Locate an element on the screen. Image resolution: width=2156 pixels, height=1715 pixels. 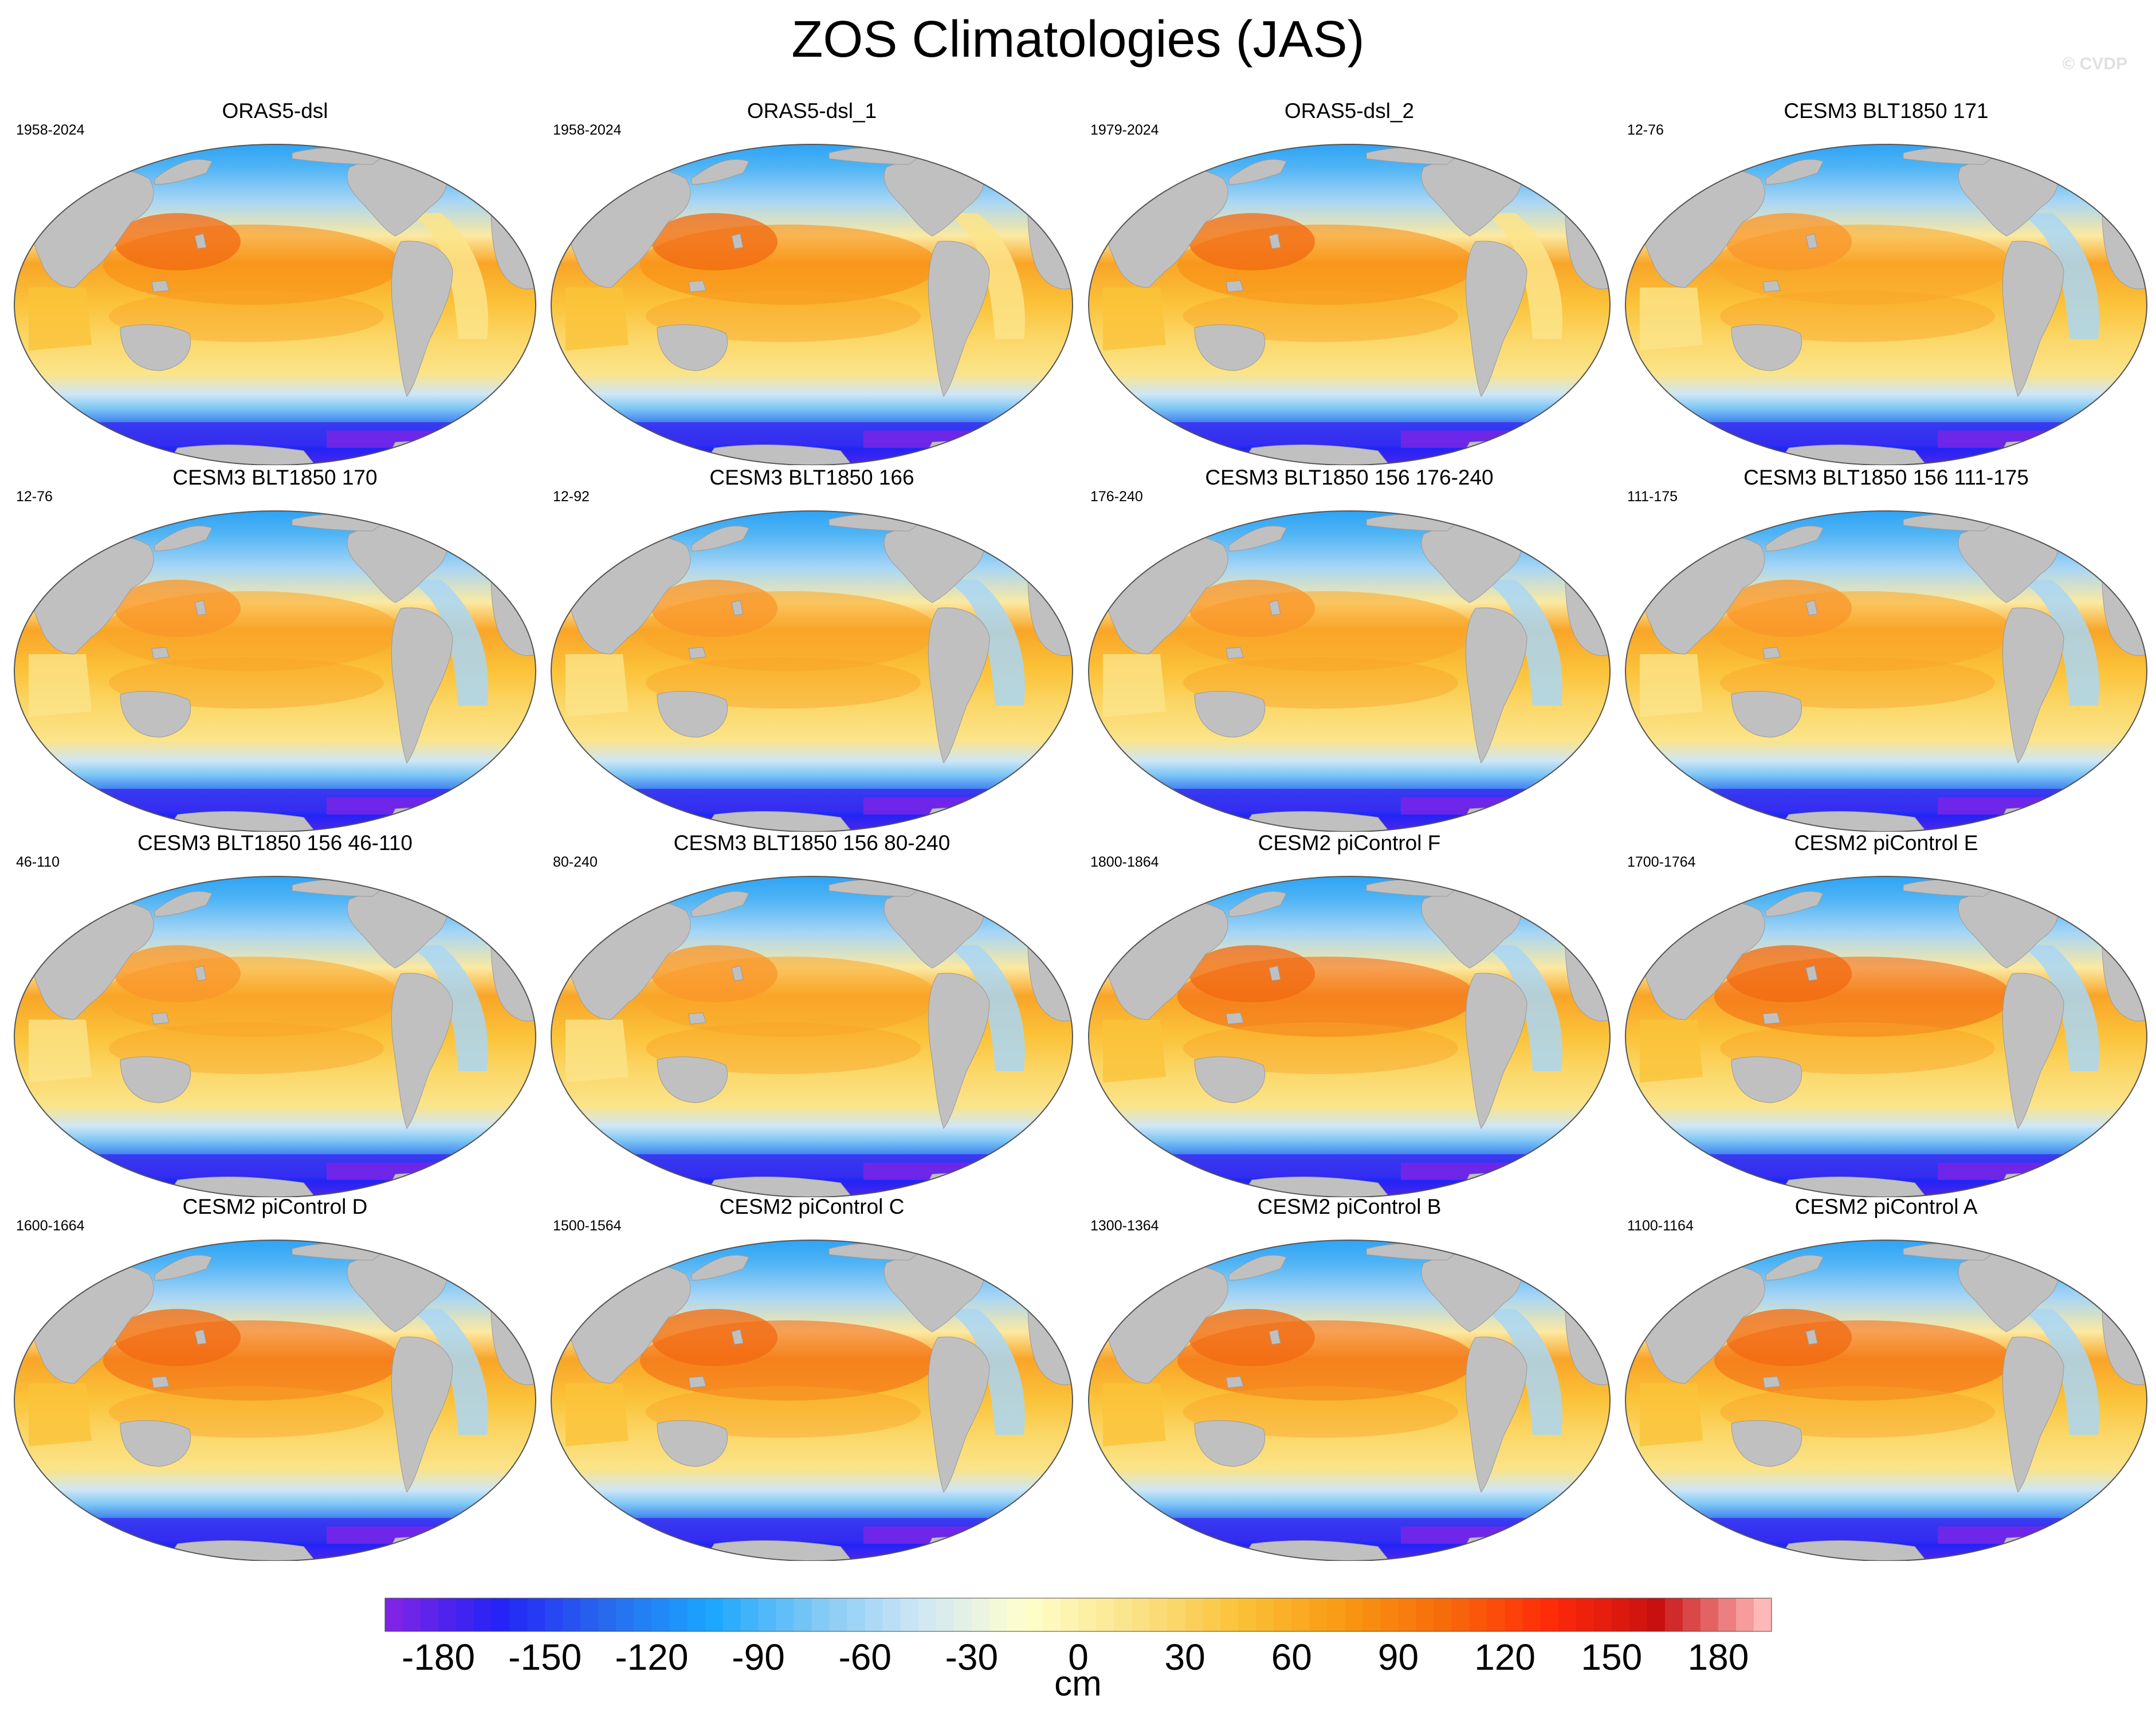
panel-title: CESM2 piControl E is located at coordinates (1886, 843).